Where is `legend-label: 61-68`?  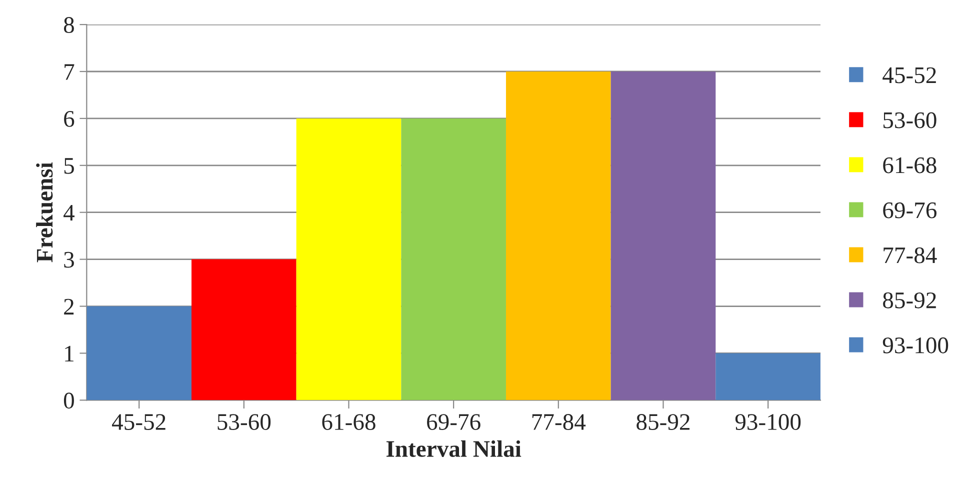 legend-label: 61-68 is located at coordinates (909, 165).